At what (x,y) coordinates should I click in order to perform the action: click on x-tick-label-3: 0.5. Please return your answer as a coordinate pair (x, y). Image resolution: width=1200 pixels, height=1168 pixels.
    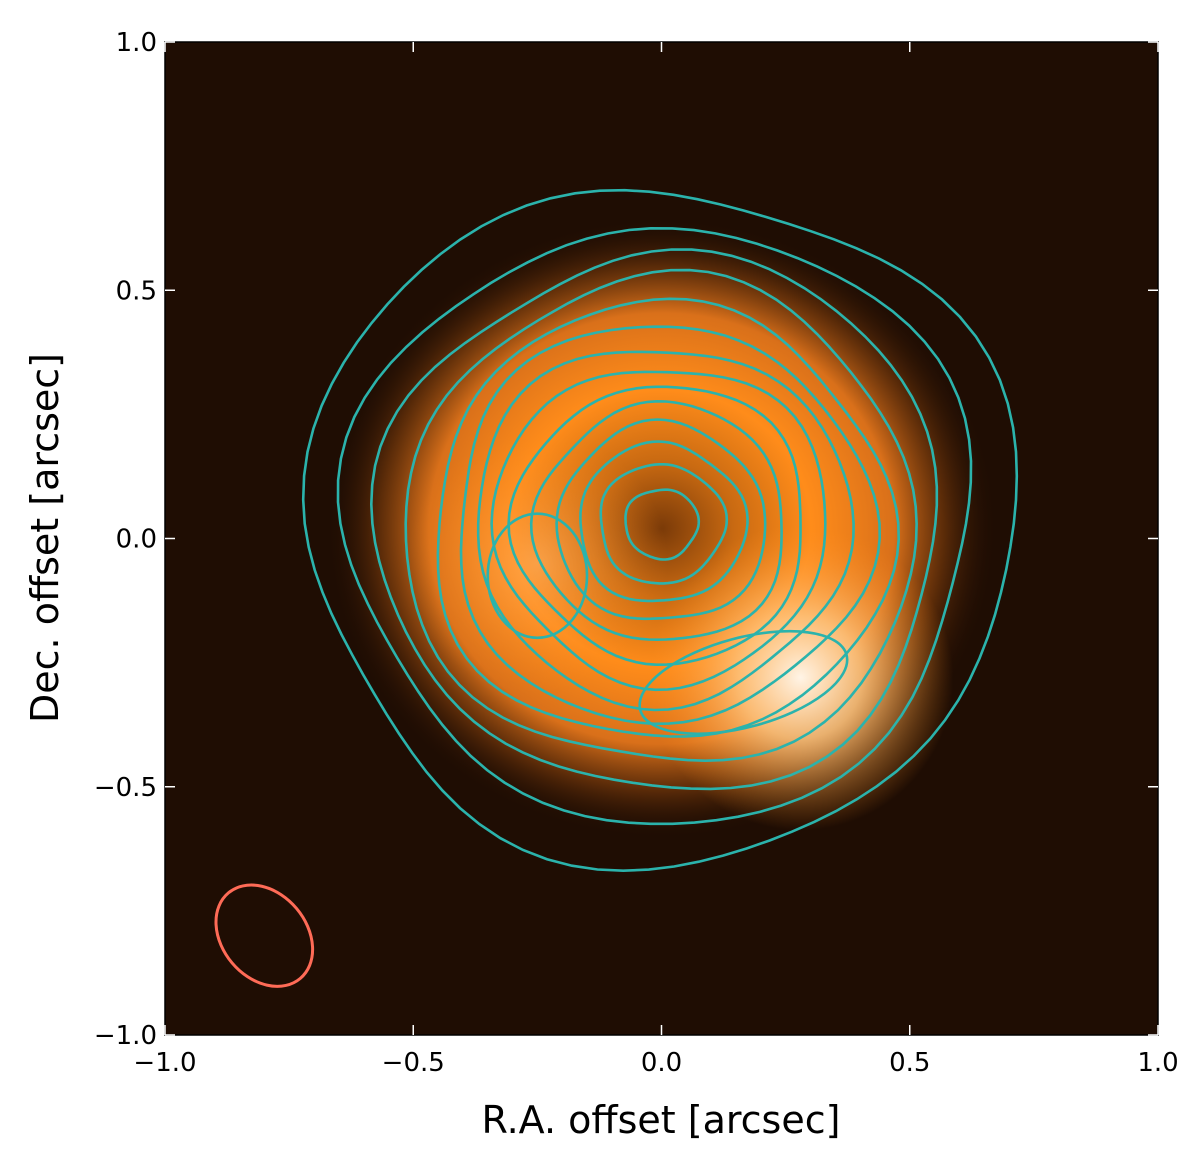
    Looking at the image, I should click on (909, 1063).